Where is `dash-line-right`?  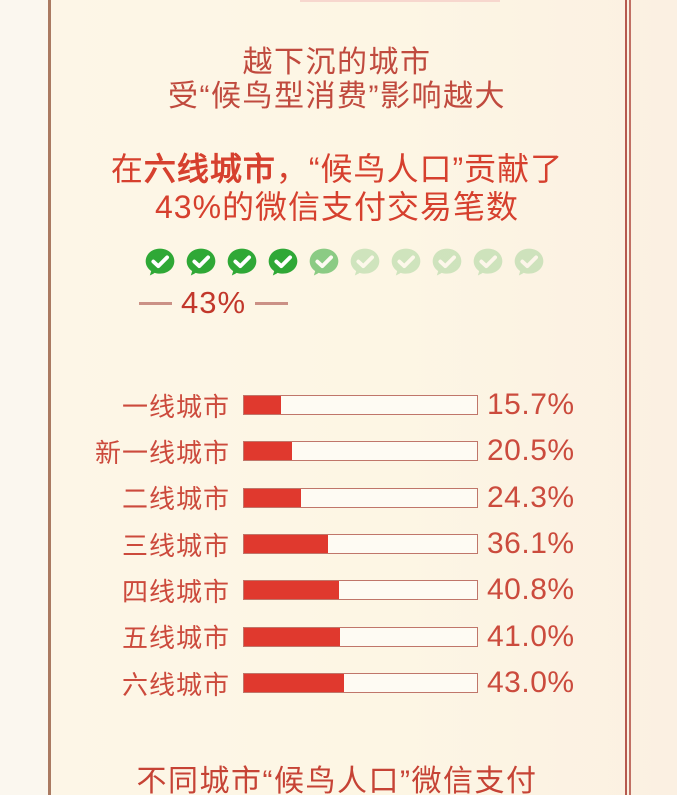 dash-line-right is located at coordinates (272, 303).